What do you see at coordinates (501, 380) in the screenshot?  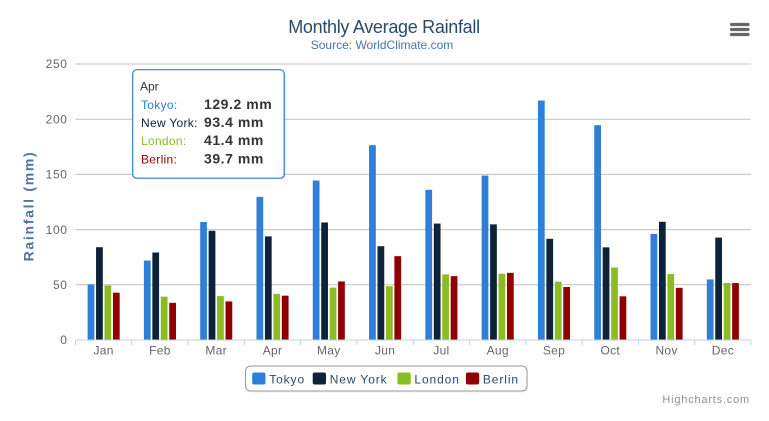 I see `svg-text: Berlin` at bounding box center [501, 380].